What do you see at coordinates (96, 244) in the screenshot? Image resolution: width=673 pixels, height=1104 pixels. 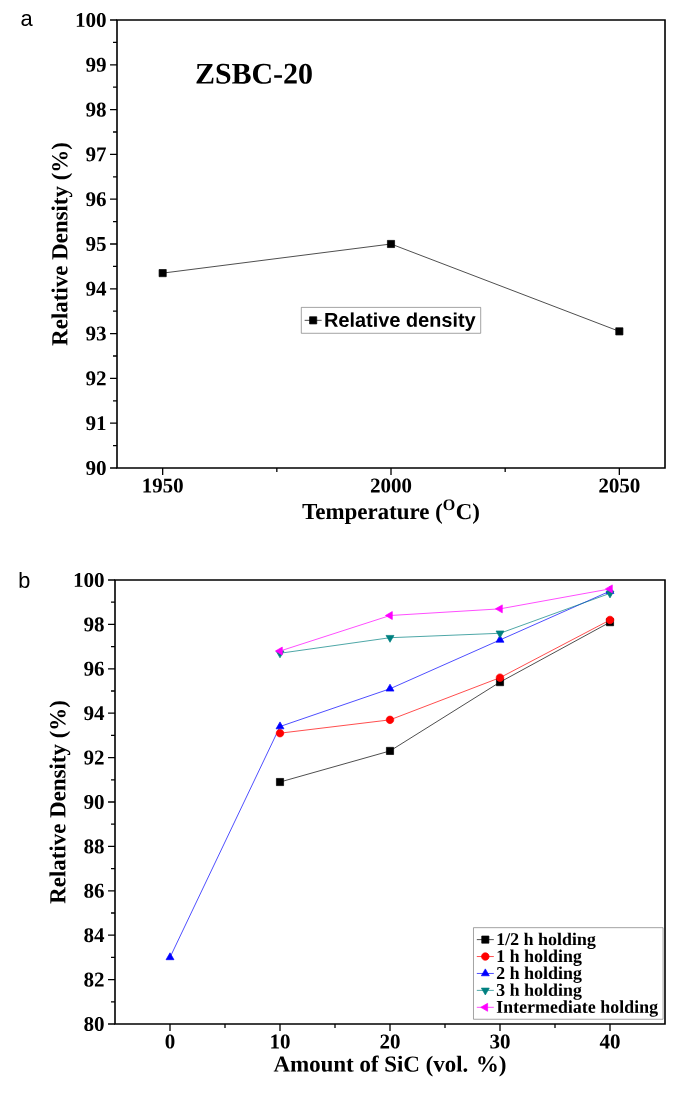 I see `y-tick-label: 95` at bounding box center [96, 244].